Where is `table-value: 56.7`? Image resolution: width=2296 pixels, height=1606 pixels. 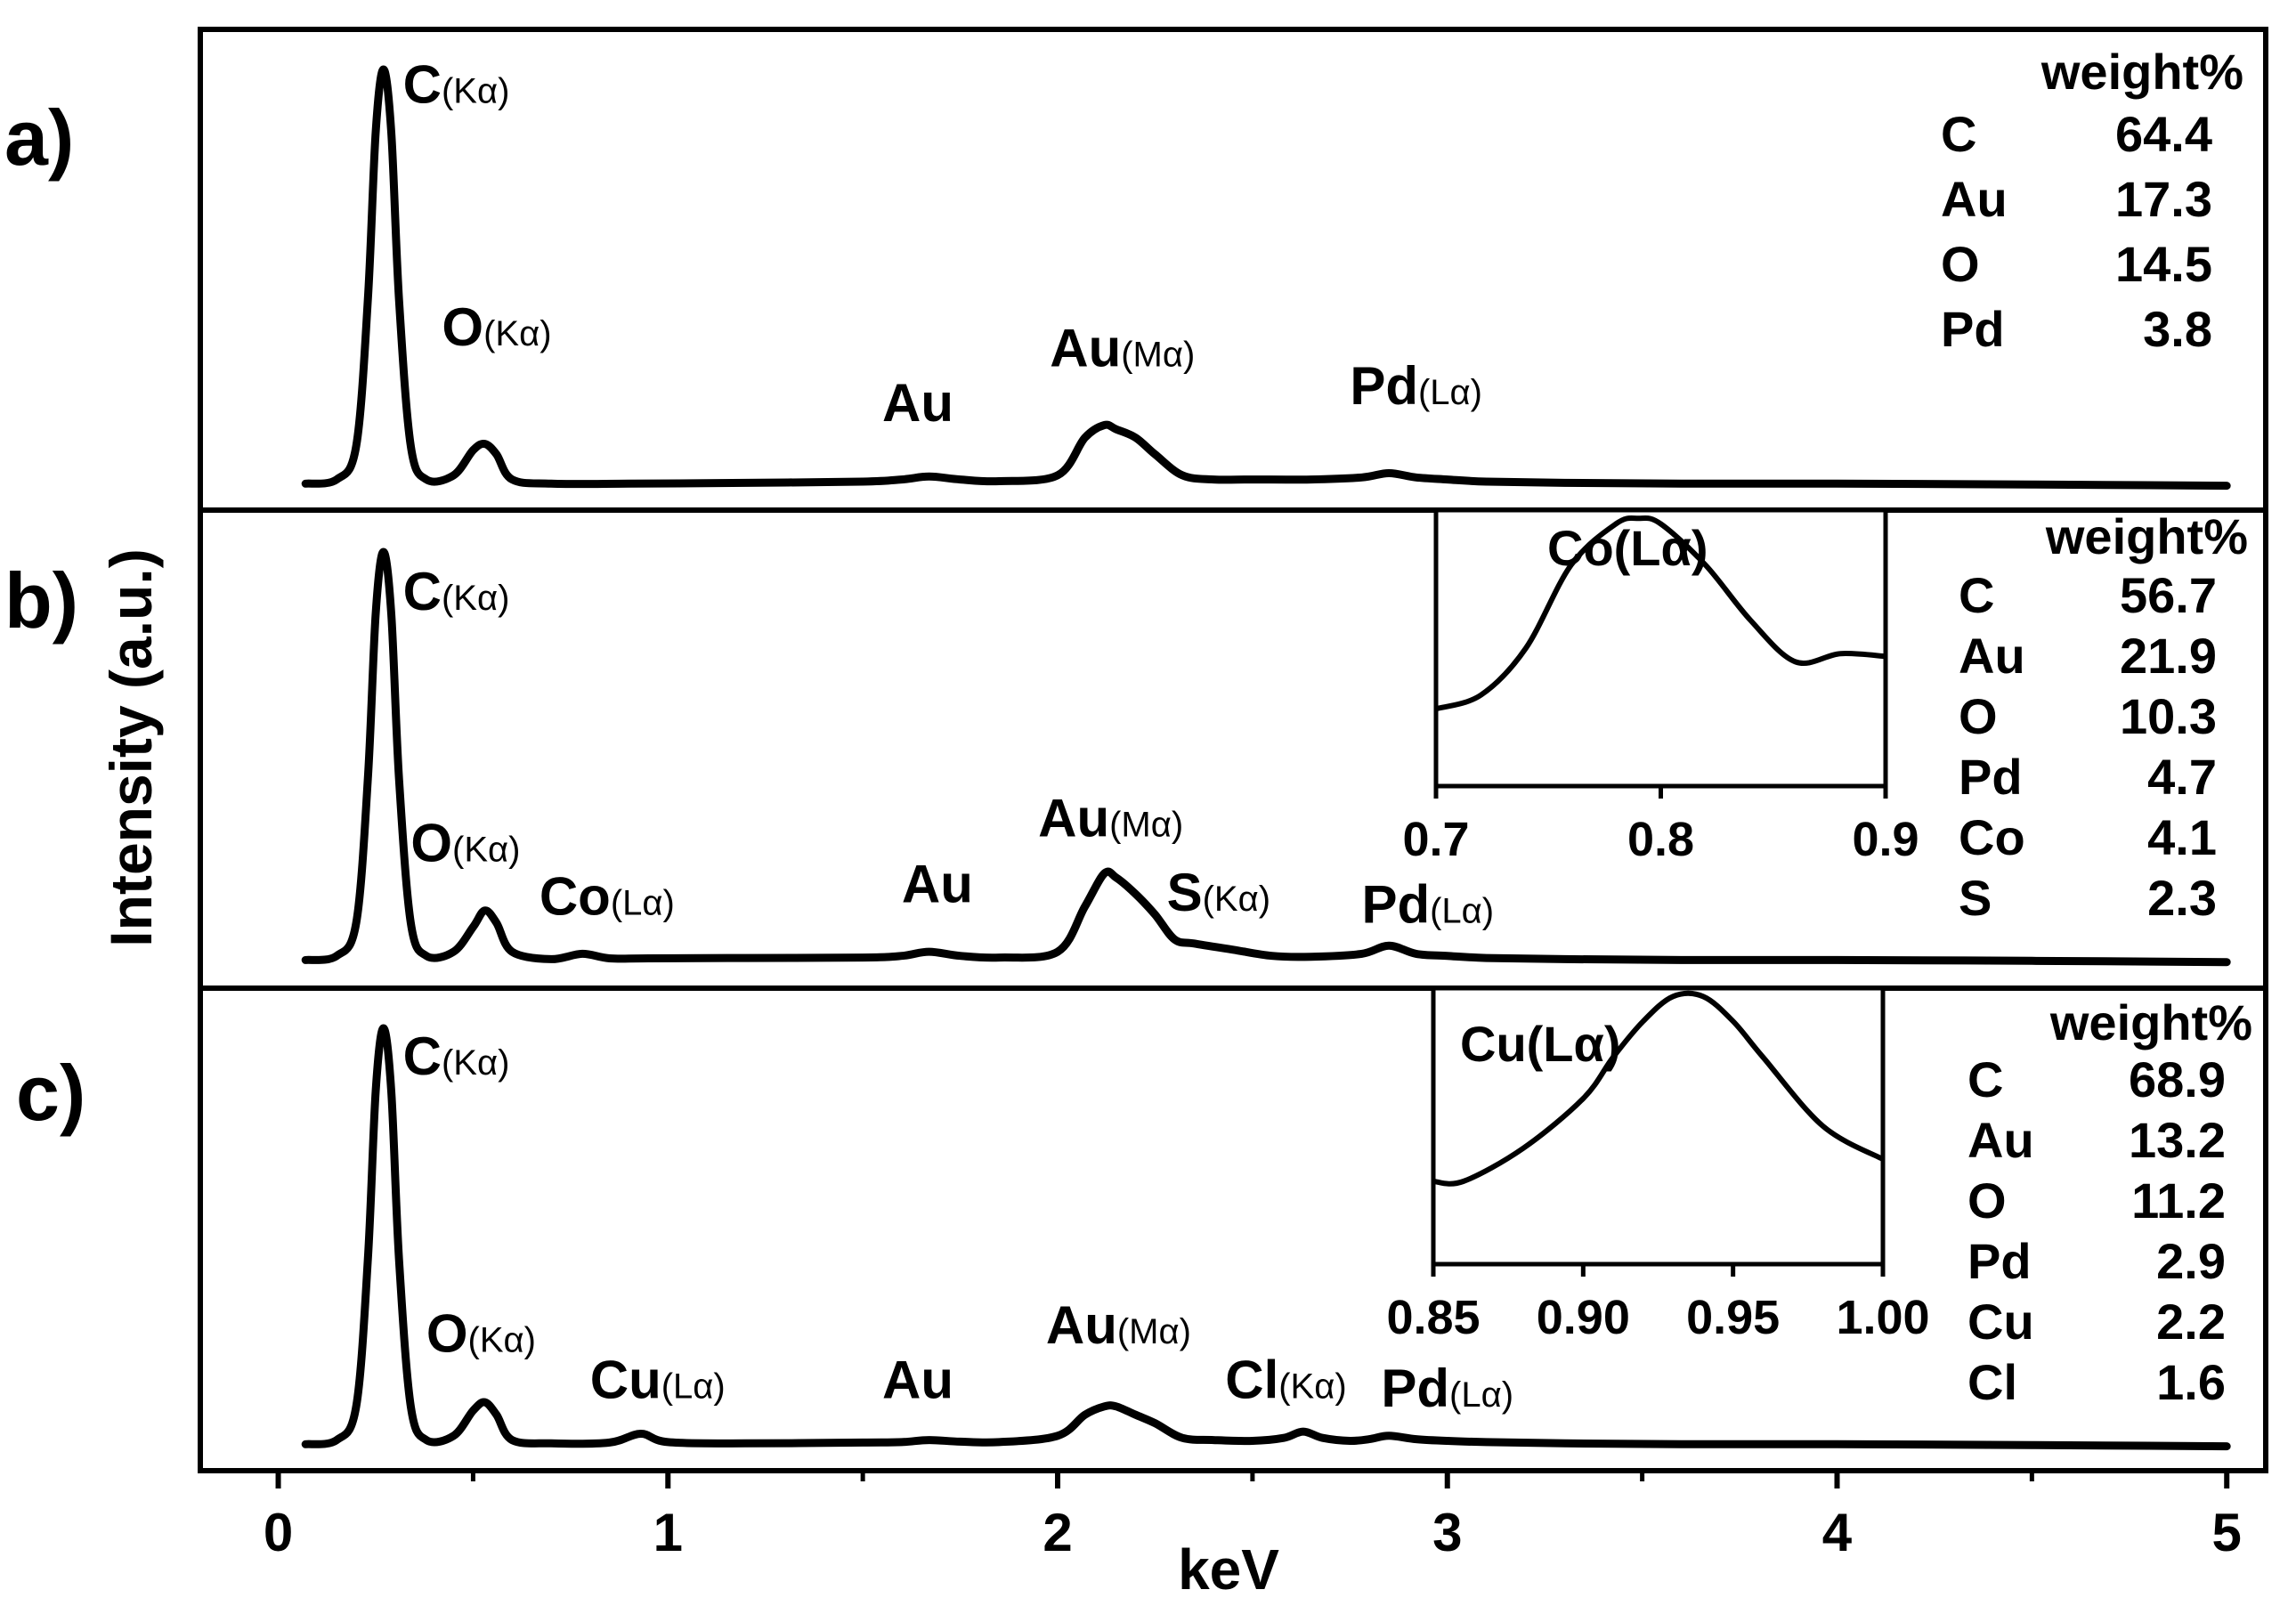
table-value: 56.7 is located at coordinates (2168, 595).